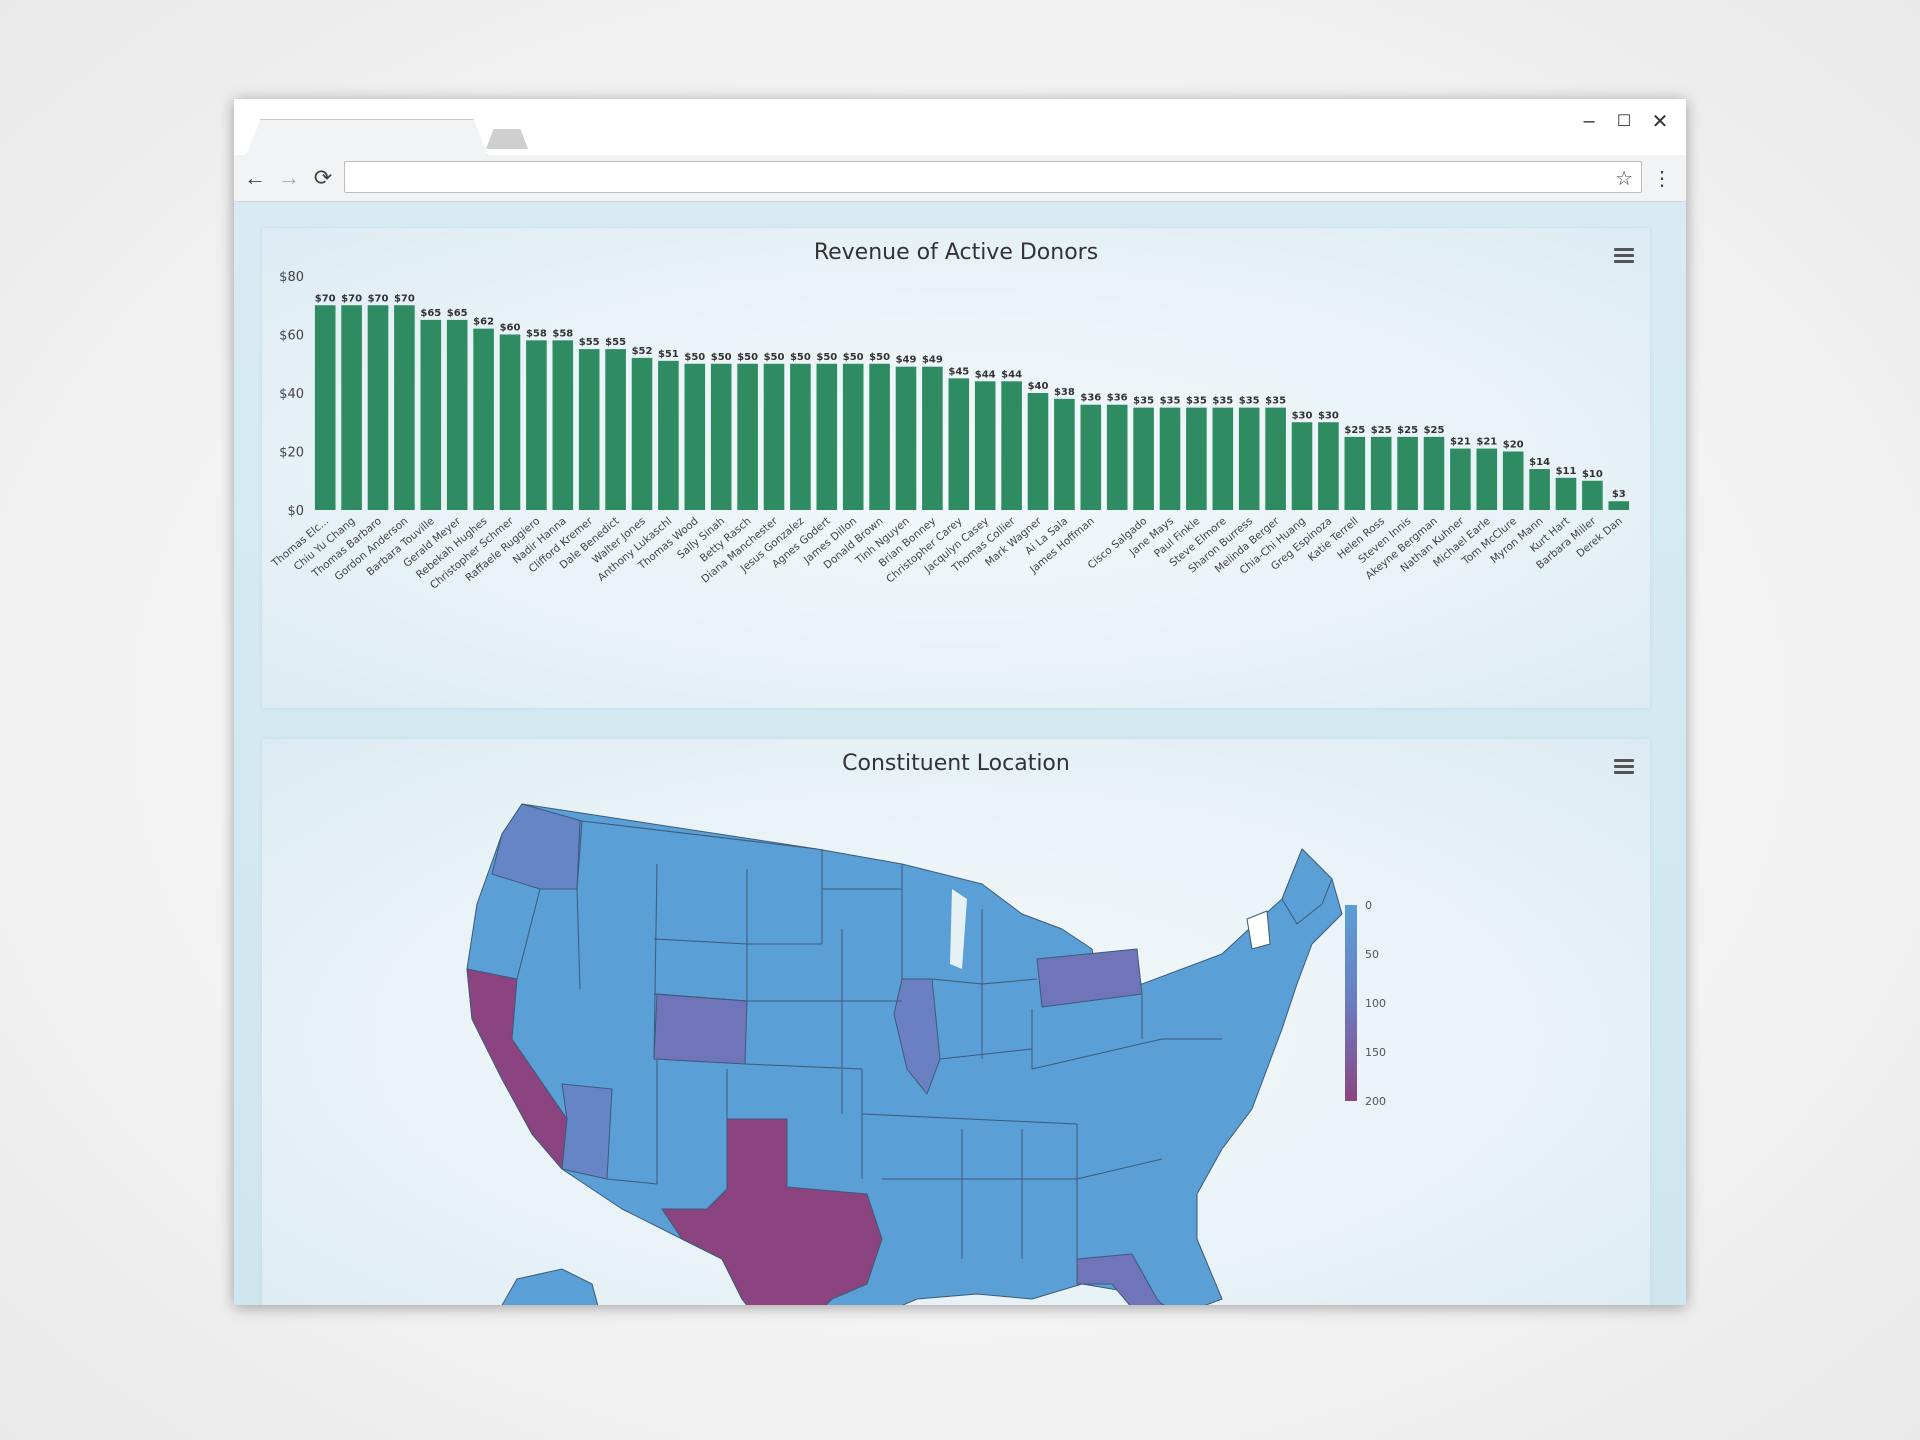  I want to click on forward-button: →, so click(289, 178).